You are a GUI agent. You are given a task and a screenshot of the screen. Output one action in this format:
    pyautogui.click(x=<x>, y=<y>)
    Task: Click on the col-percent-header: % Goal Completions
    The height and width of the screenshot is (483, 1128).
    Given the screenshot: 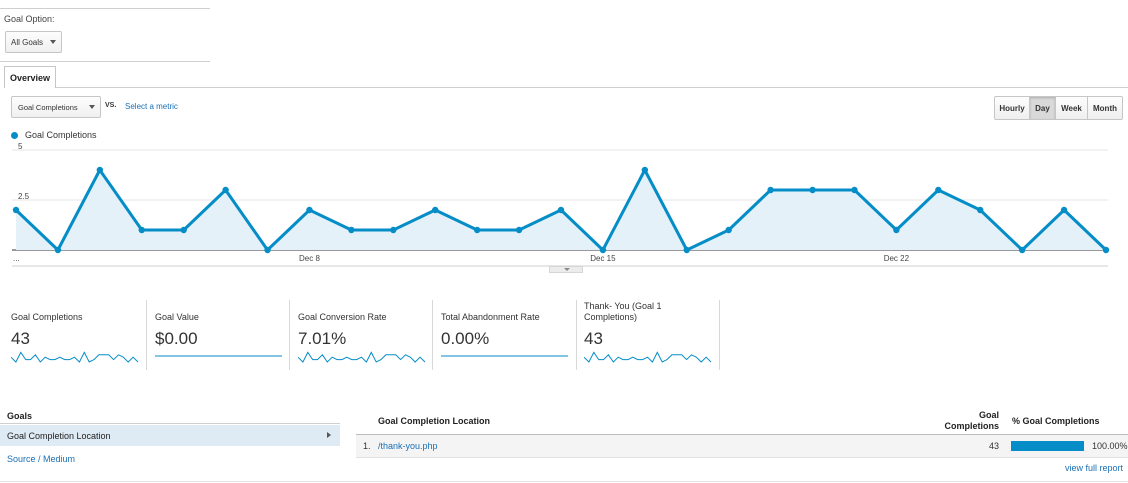 What is the action you would take?
    pyautogui.click(x=1056, y=421)
    